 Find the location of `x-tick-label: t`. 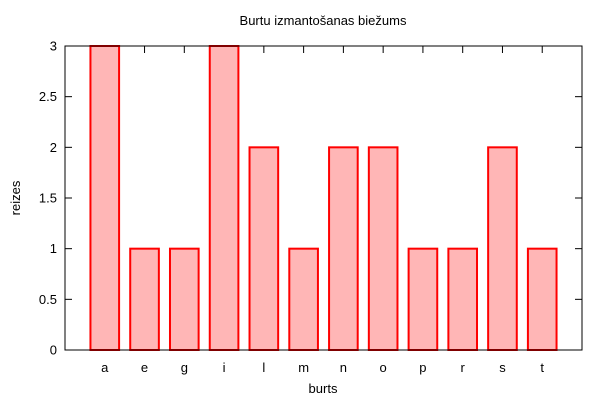

x-tick-label: t is located at coordinates (542, 367).